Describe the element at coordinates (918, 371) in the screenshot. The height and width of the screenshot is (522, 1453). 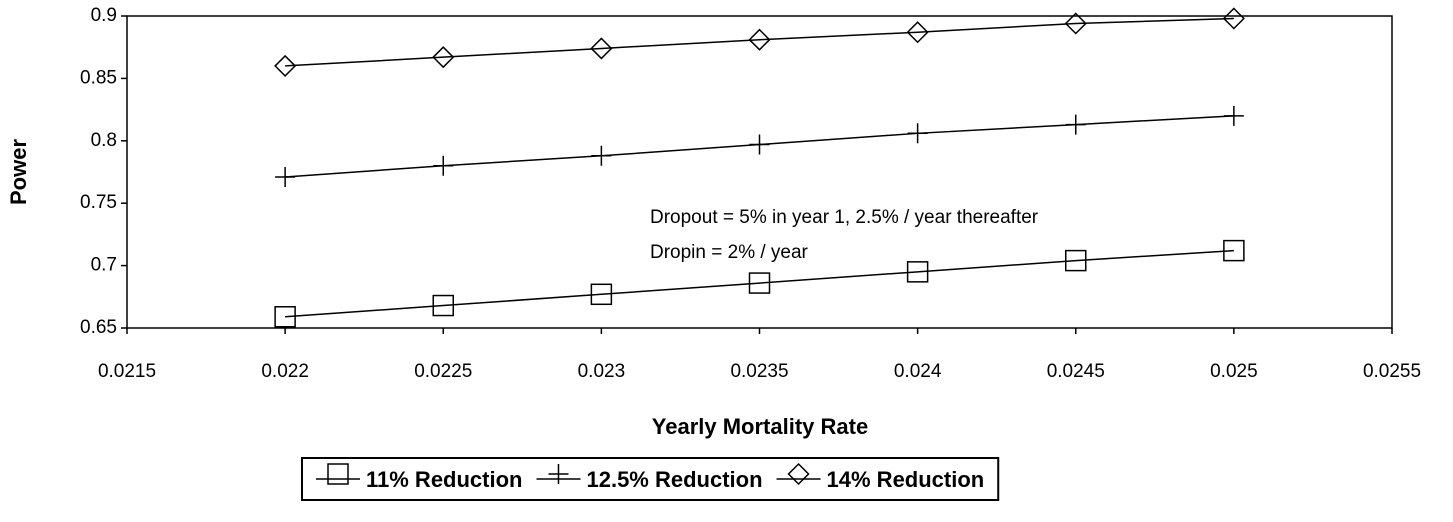
I see `x-tick-label: 0.024` at that location.